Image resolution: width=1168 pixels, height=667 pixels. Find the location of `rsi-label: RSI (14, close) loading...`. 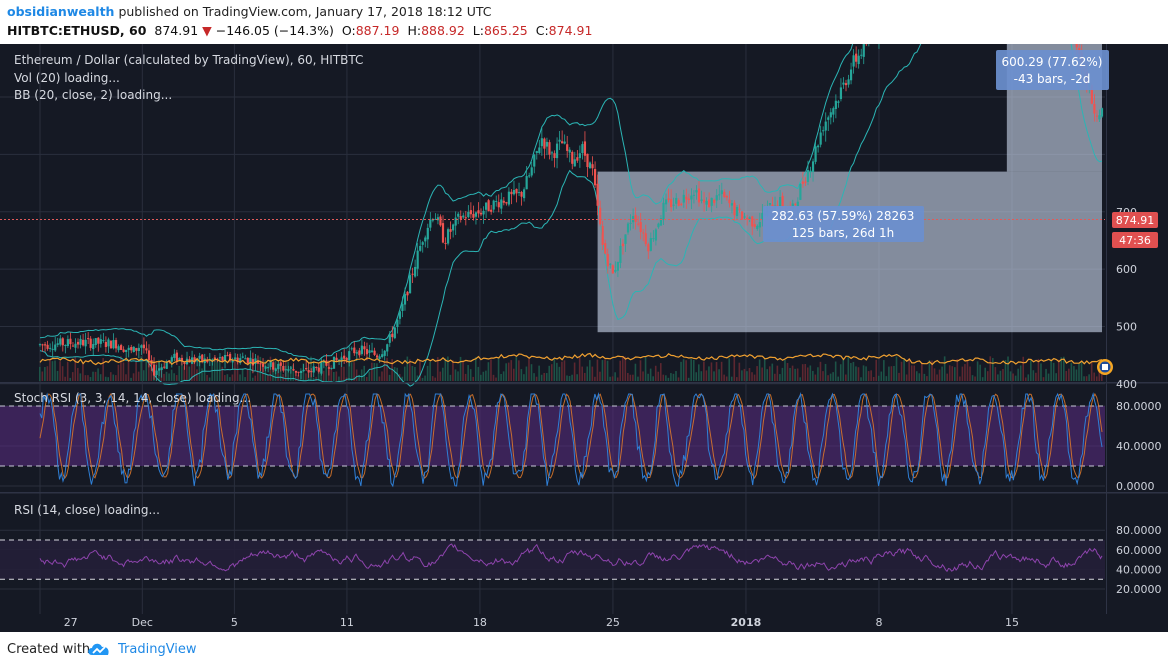

rsi-label: RSI (14, close) loading... is located at coordinates (87, 510).